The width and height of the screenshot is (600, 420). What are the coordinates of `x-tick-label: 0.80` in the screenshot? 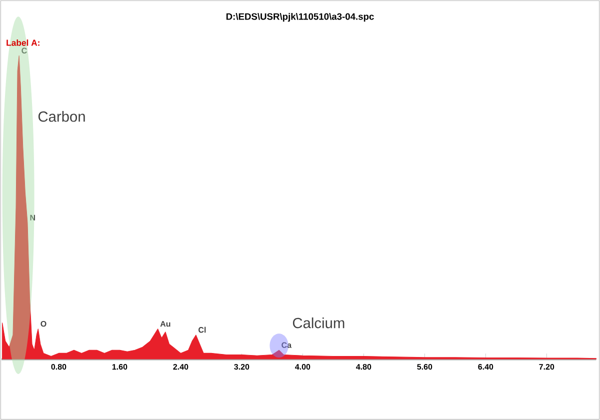 It's located at (58, 367).